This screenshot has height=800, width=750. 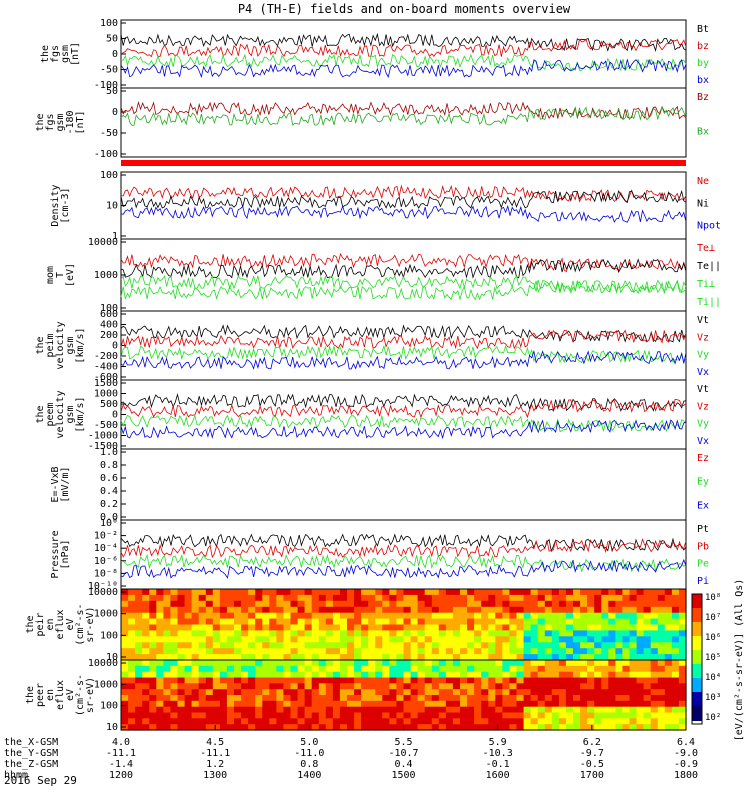 I want to click on xtick-z: -0.5, so click(x=592, y=764).